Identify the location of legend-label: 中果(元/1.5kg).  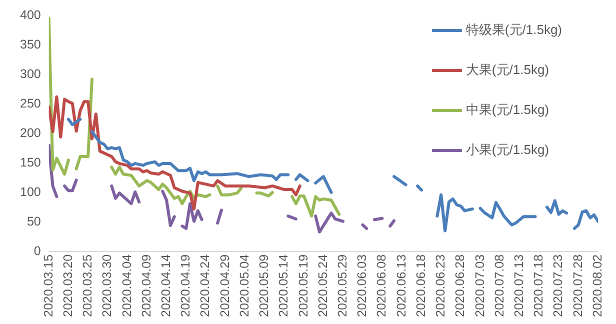
(508, 110).